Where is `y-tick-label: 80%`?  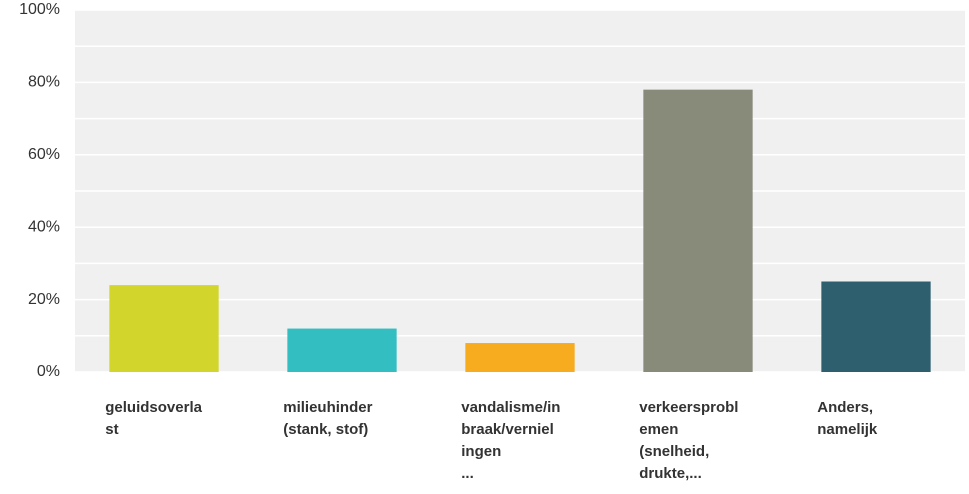 y-tick-label: 80% is located at coordinates (44, 82).